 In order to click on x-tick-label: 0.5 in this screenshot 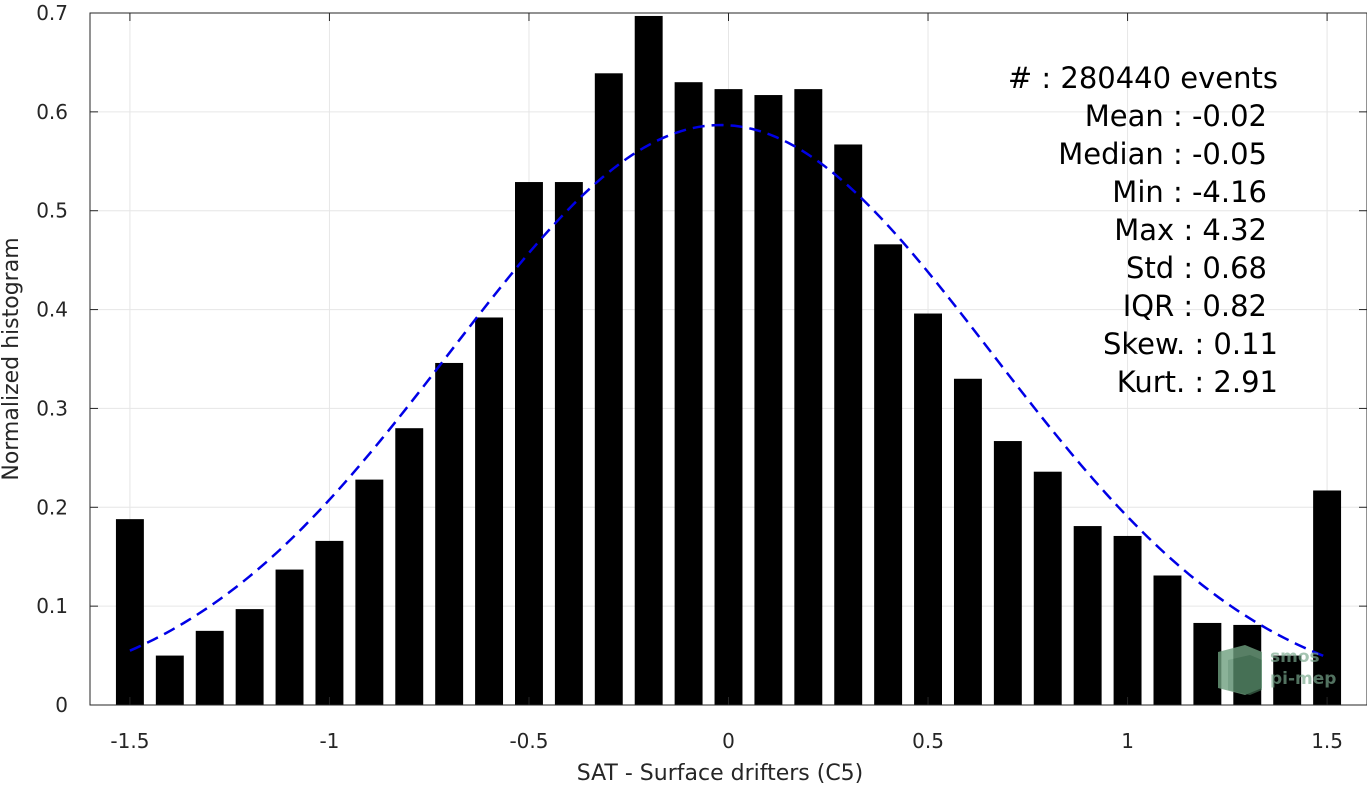, I will do `click(928, 741)`.